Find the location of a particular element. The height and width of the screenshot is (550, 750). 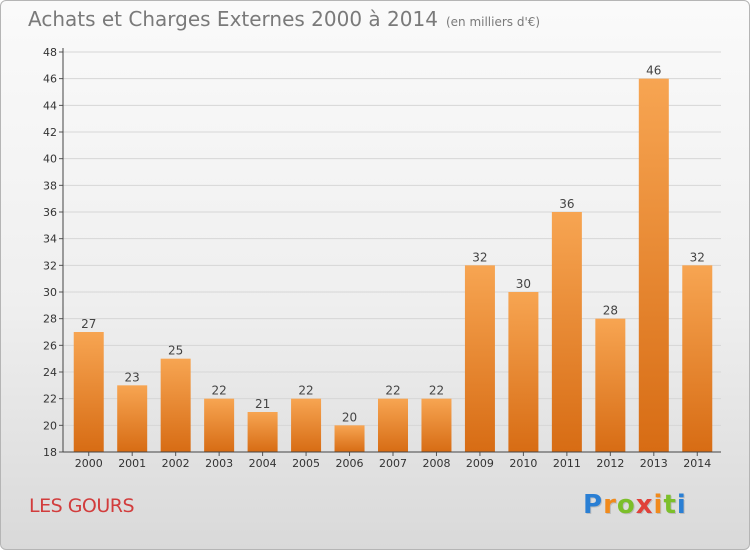

y-tick-label: 26 is located at coordinates (50, 345).